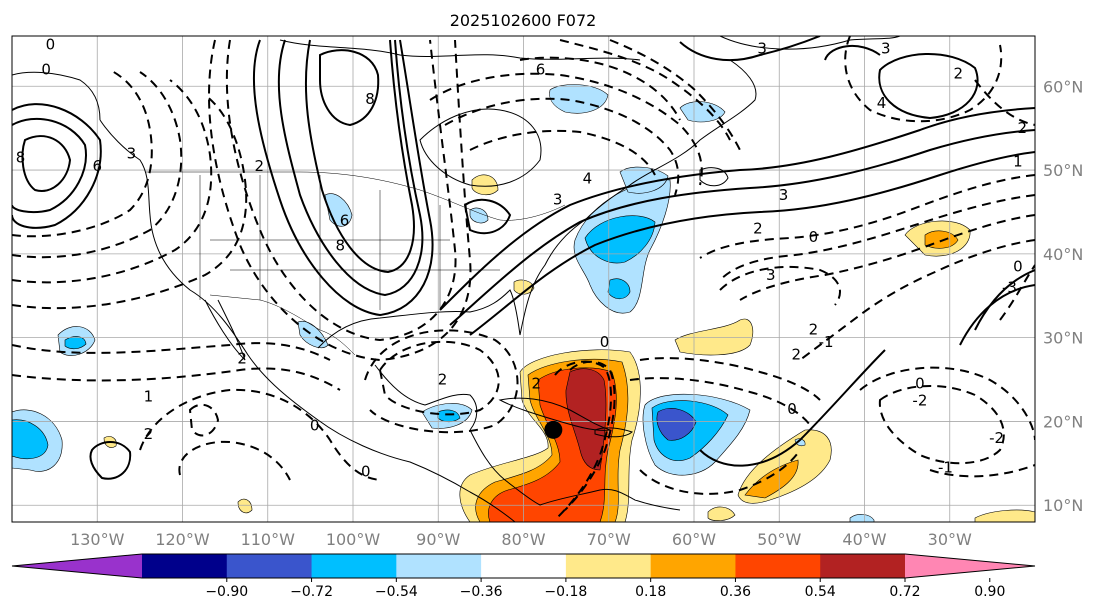  What do you see at coordinates (1004, 300) in the screenshot?
I see `contour-solid-east-atlantic` at bounding box center [1004, 300].